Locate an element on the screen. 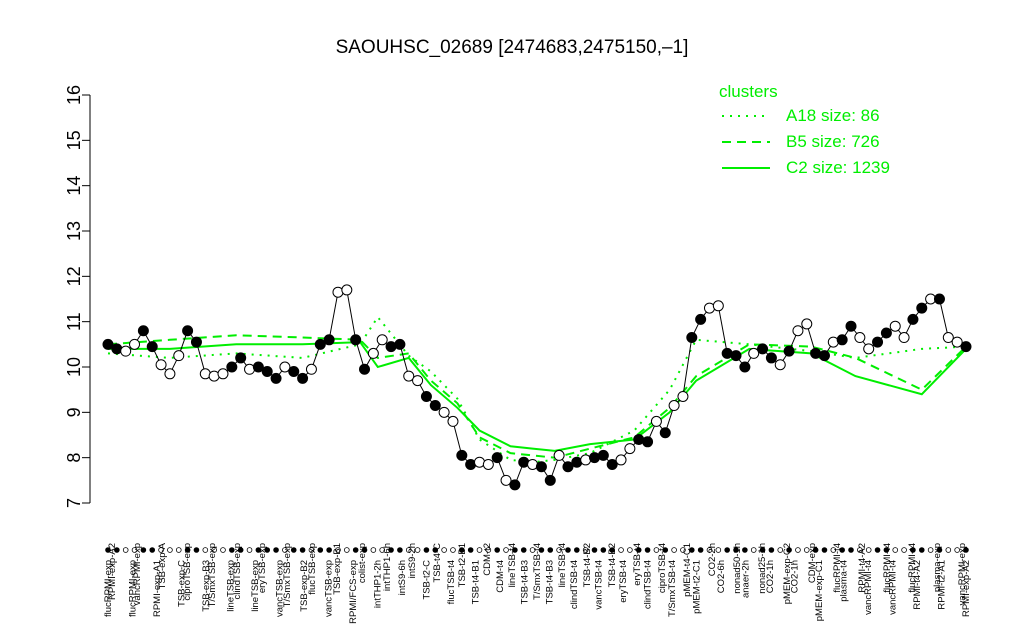 This screenshot has width=1024, height=640. x-label-upper: flucRPMI-t4 is located at coordinates (912, 568).